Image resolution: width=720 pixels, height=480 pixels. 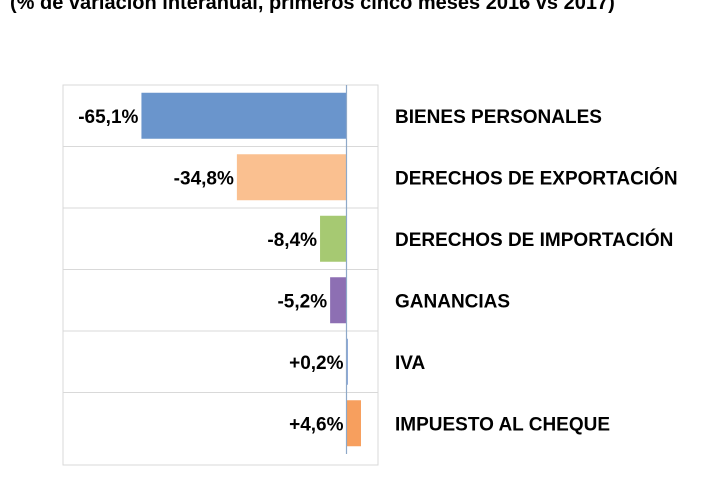 I want to click on data-label: -5,2%, so click(x=302, y=301).